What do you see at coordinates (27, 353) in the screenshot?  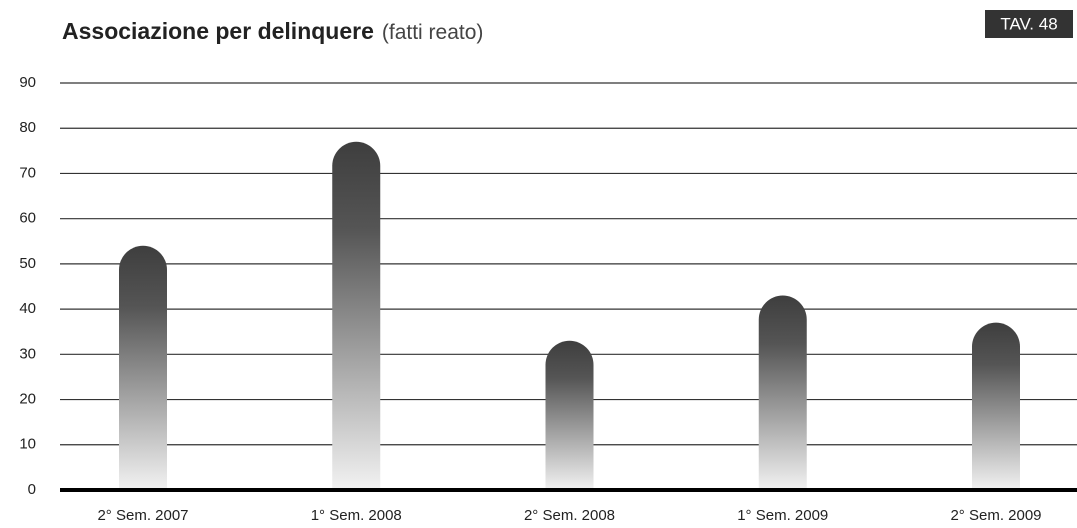 I see `y-tick-label: 30` at bounding box center [27, 353].